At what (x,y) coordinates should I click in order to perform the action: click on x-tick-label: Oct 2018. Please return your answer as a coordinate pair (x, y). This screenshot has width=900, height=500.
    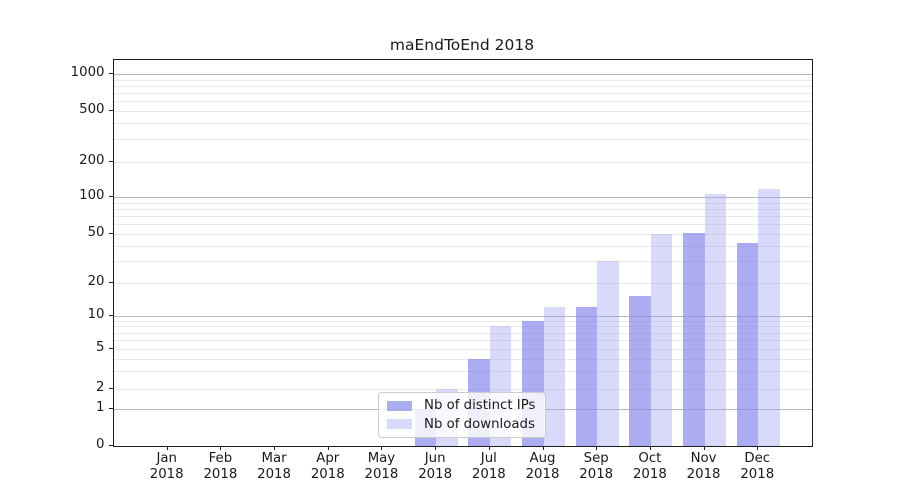
    Looking at the image, I should click on (649, 466).